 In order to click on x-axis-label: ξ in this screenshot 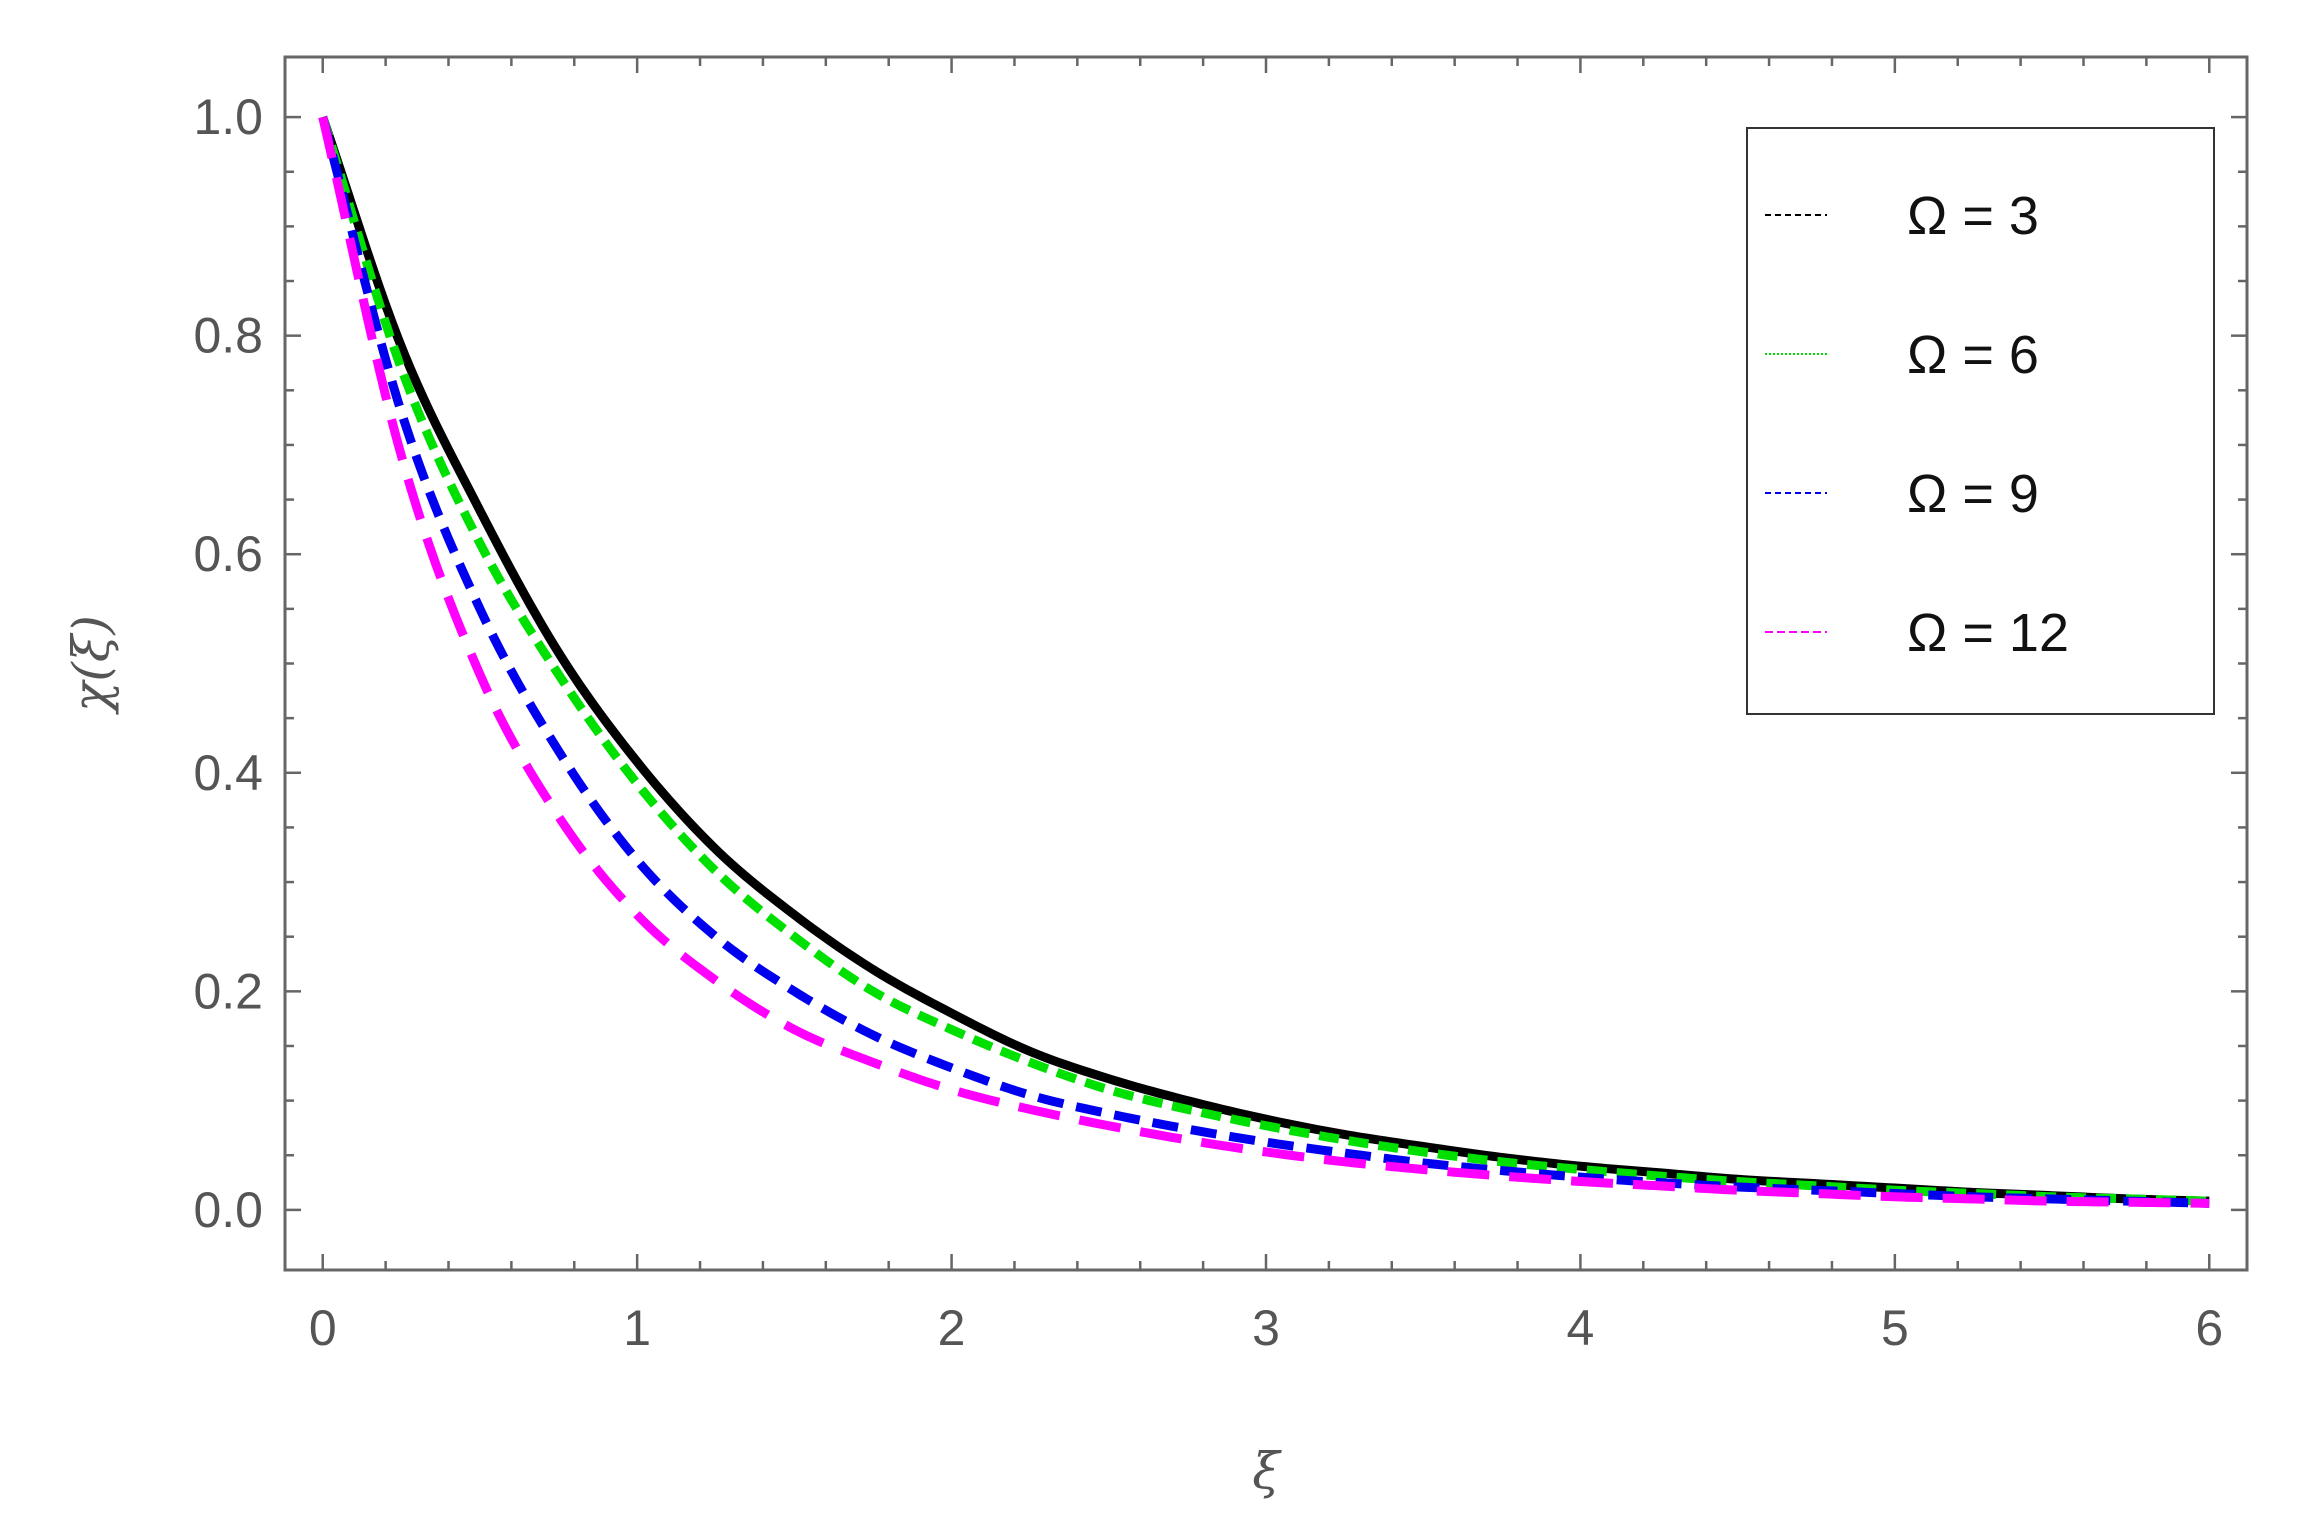, I will do `click(1267, 1471)`.